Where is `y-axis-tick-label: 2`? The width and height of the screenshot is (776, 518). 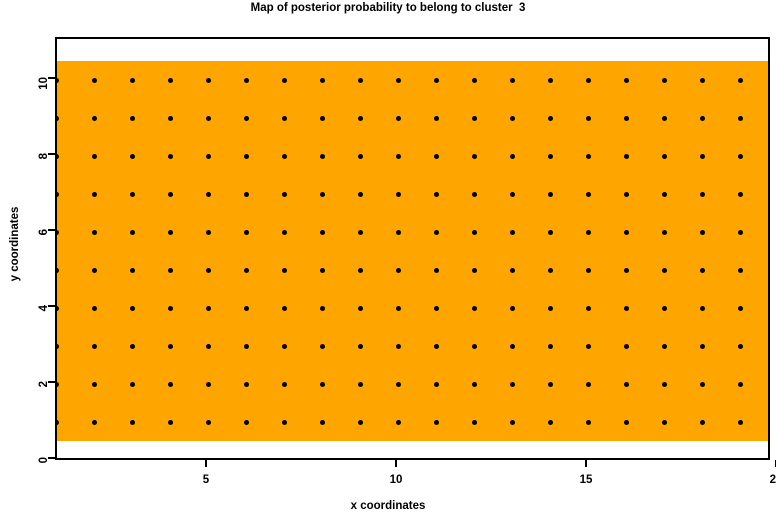 y-axis-tick-label: 2 is located at coordinates (44, 384).